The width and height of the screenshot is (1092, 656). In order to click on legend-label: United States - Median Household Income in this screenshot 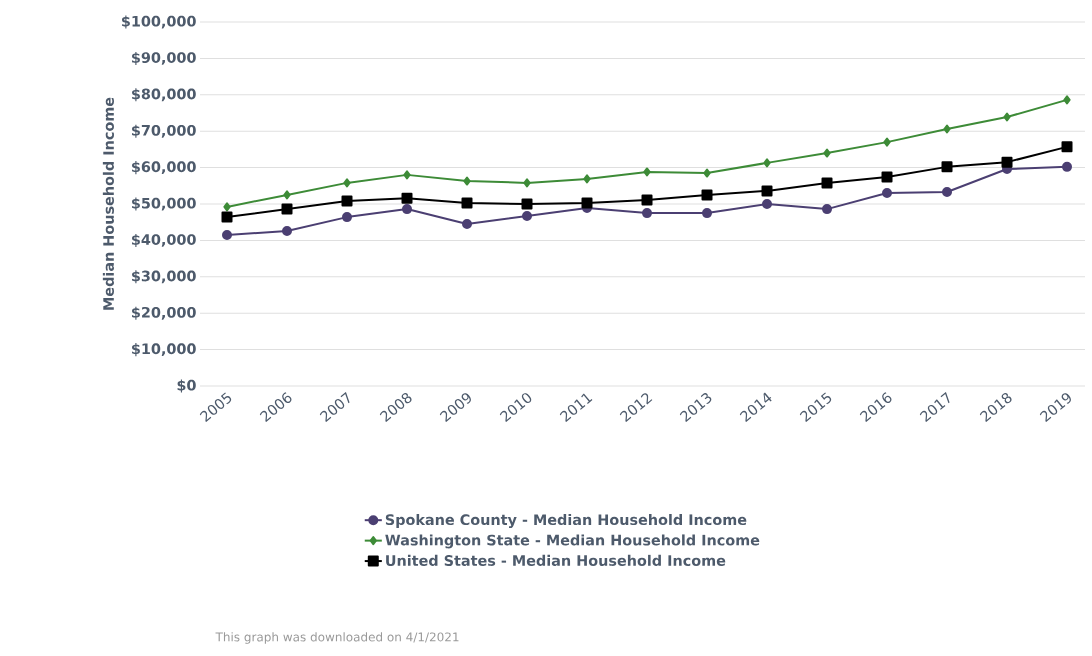, I will do `click(556, 560)`.